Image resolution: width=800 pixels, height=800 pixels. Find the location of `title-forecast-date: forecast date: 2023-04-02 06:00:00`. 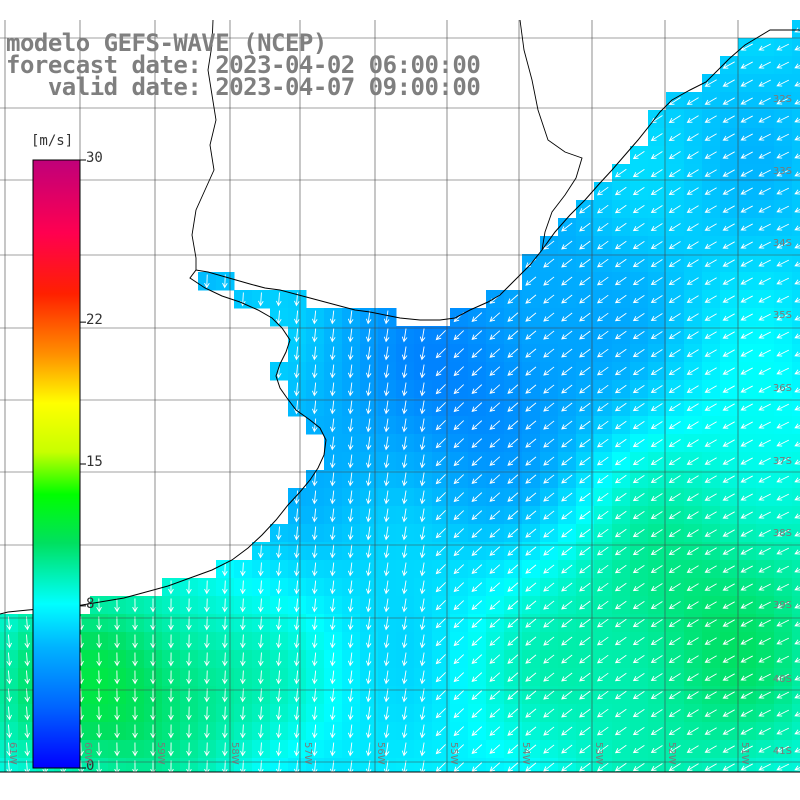

title-forecast-date: forecast date: 2023-04-02 06:00:00 is located at coordinates (243, 65).